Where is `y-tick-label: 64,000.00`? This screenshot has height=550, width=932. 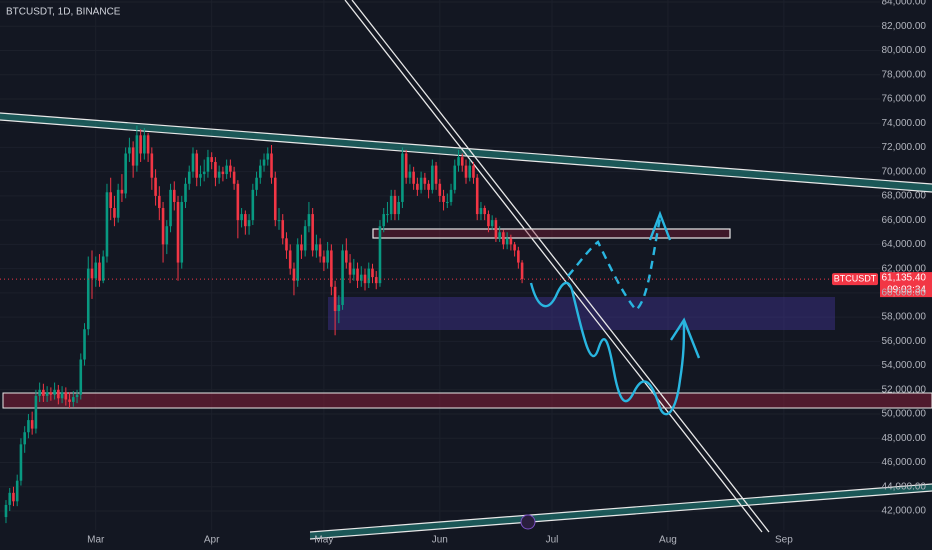 y-tick-label: 64,000.00 is located at coordinates (904, 244).